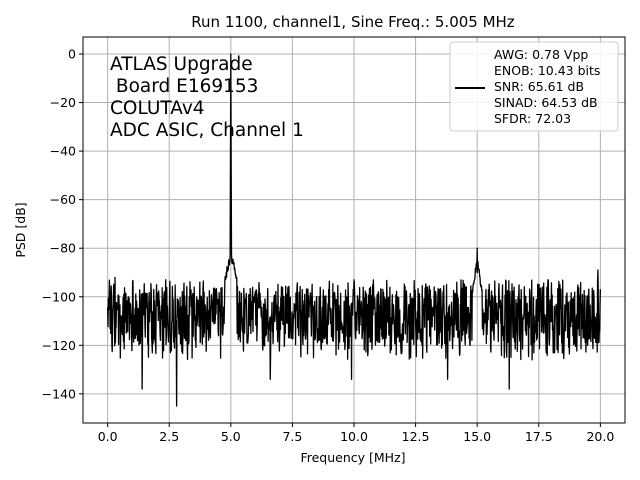 The height and width of the screenshot is (480, 640). Describe the element at coordinates (181, 64) in the screenshot. I see `annotation-line: ATLAS Upgrade` at that location.